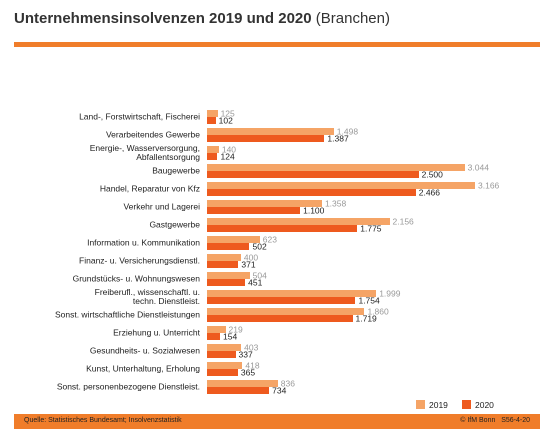 The width and height of the screenshot is (550, 446). What do you see at coordinates (144, 350) in the screenshot?
I see `category-label: Gesundheits- u. Sozialwesen` at bounding box center [144, 350].